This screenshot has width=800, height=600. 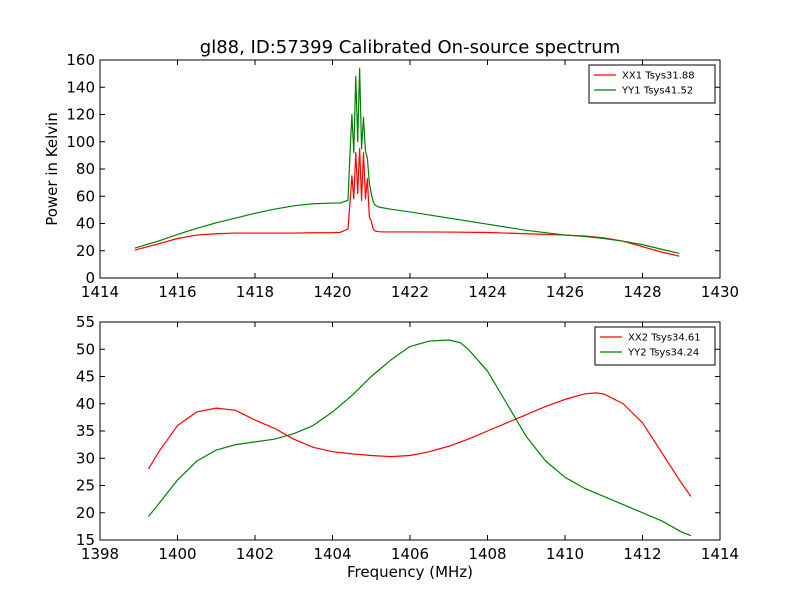 What do you see at coordinates (85, 322) in the screenshot?
I see `y-tick-label: 55` at bounding box center [85, 322].